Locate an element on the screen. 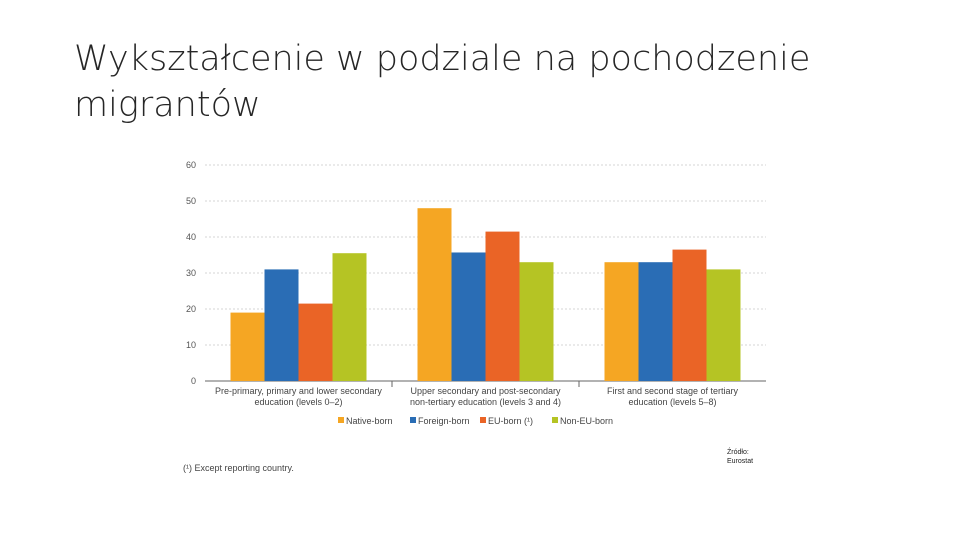 This screenshot has width=960, height=540. x-category-label: Upper secondary and post-secondary is located at coordinates (485, 391).